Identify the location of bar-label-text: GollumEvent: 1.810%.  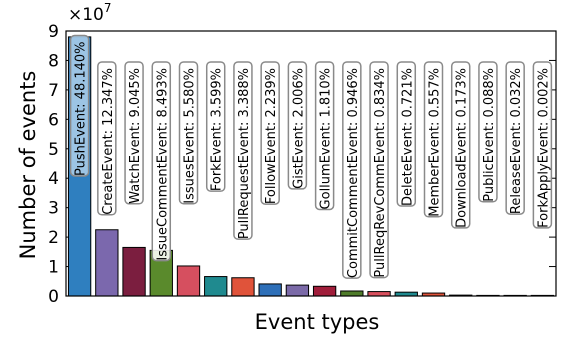
(326, 138).